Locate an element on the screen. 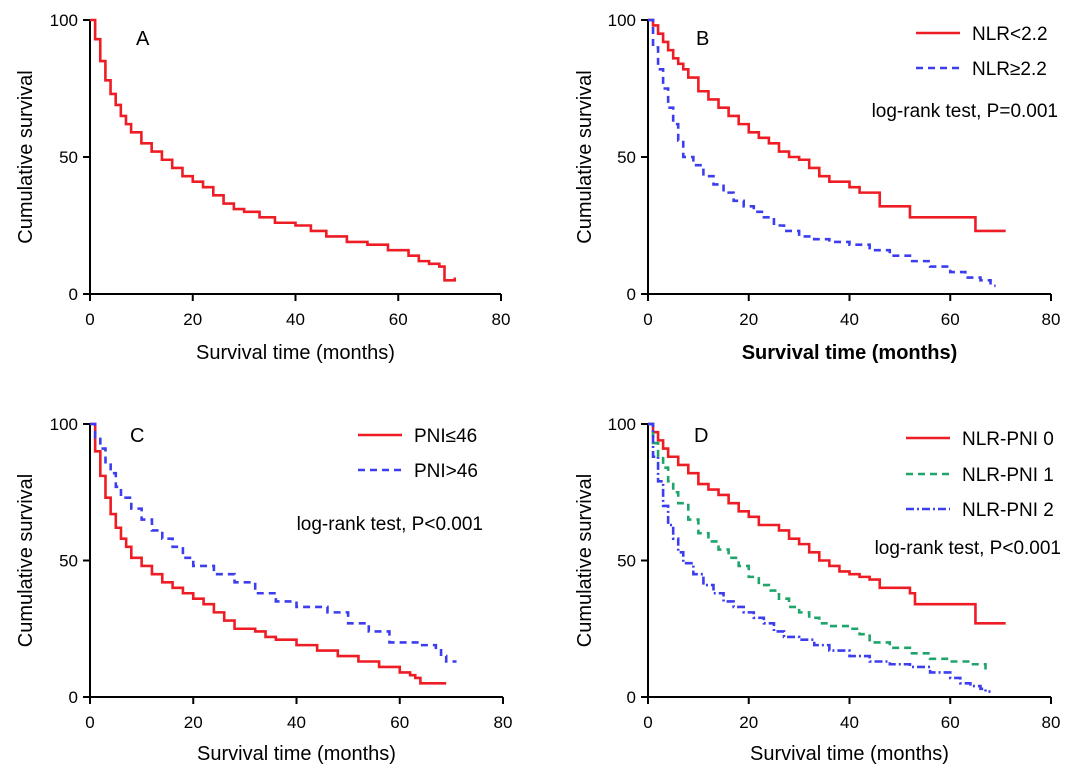  legend: NLR-PNI 0 NLR-PNI 1 NLR-PNI 2 is located at coordinates (980, 475).